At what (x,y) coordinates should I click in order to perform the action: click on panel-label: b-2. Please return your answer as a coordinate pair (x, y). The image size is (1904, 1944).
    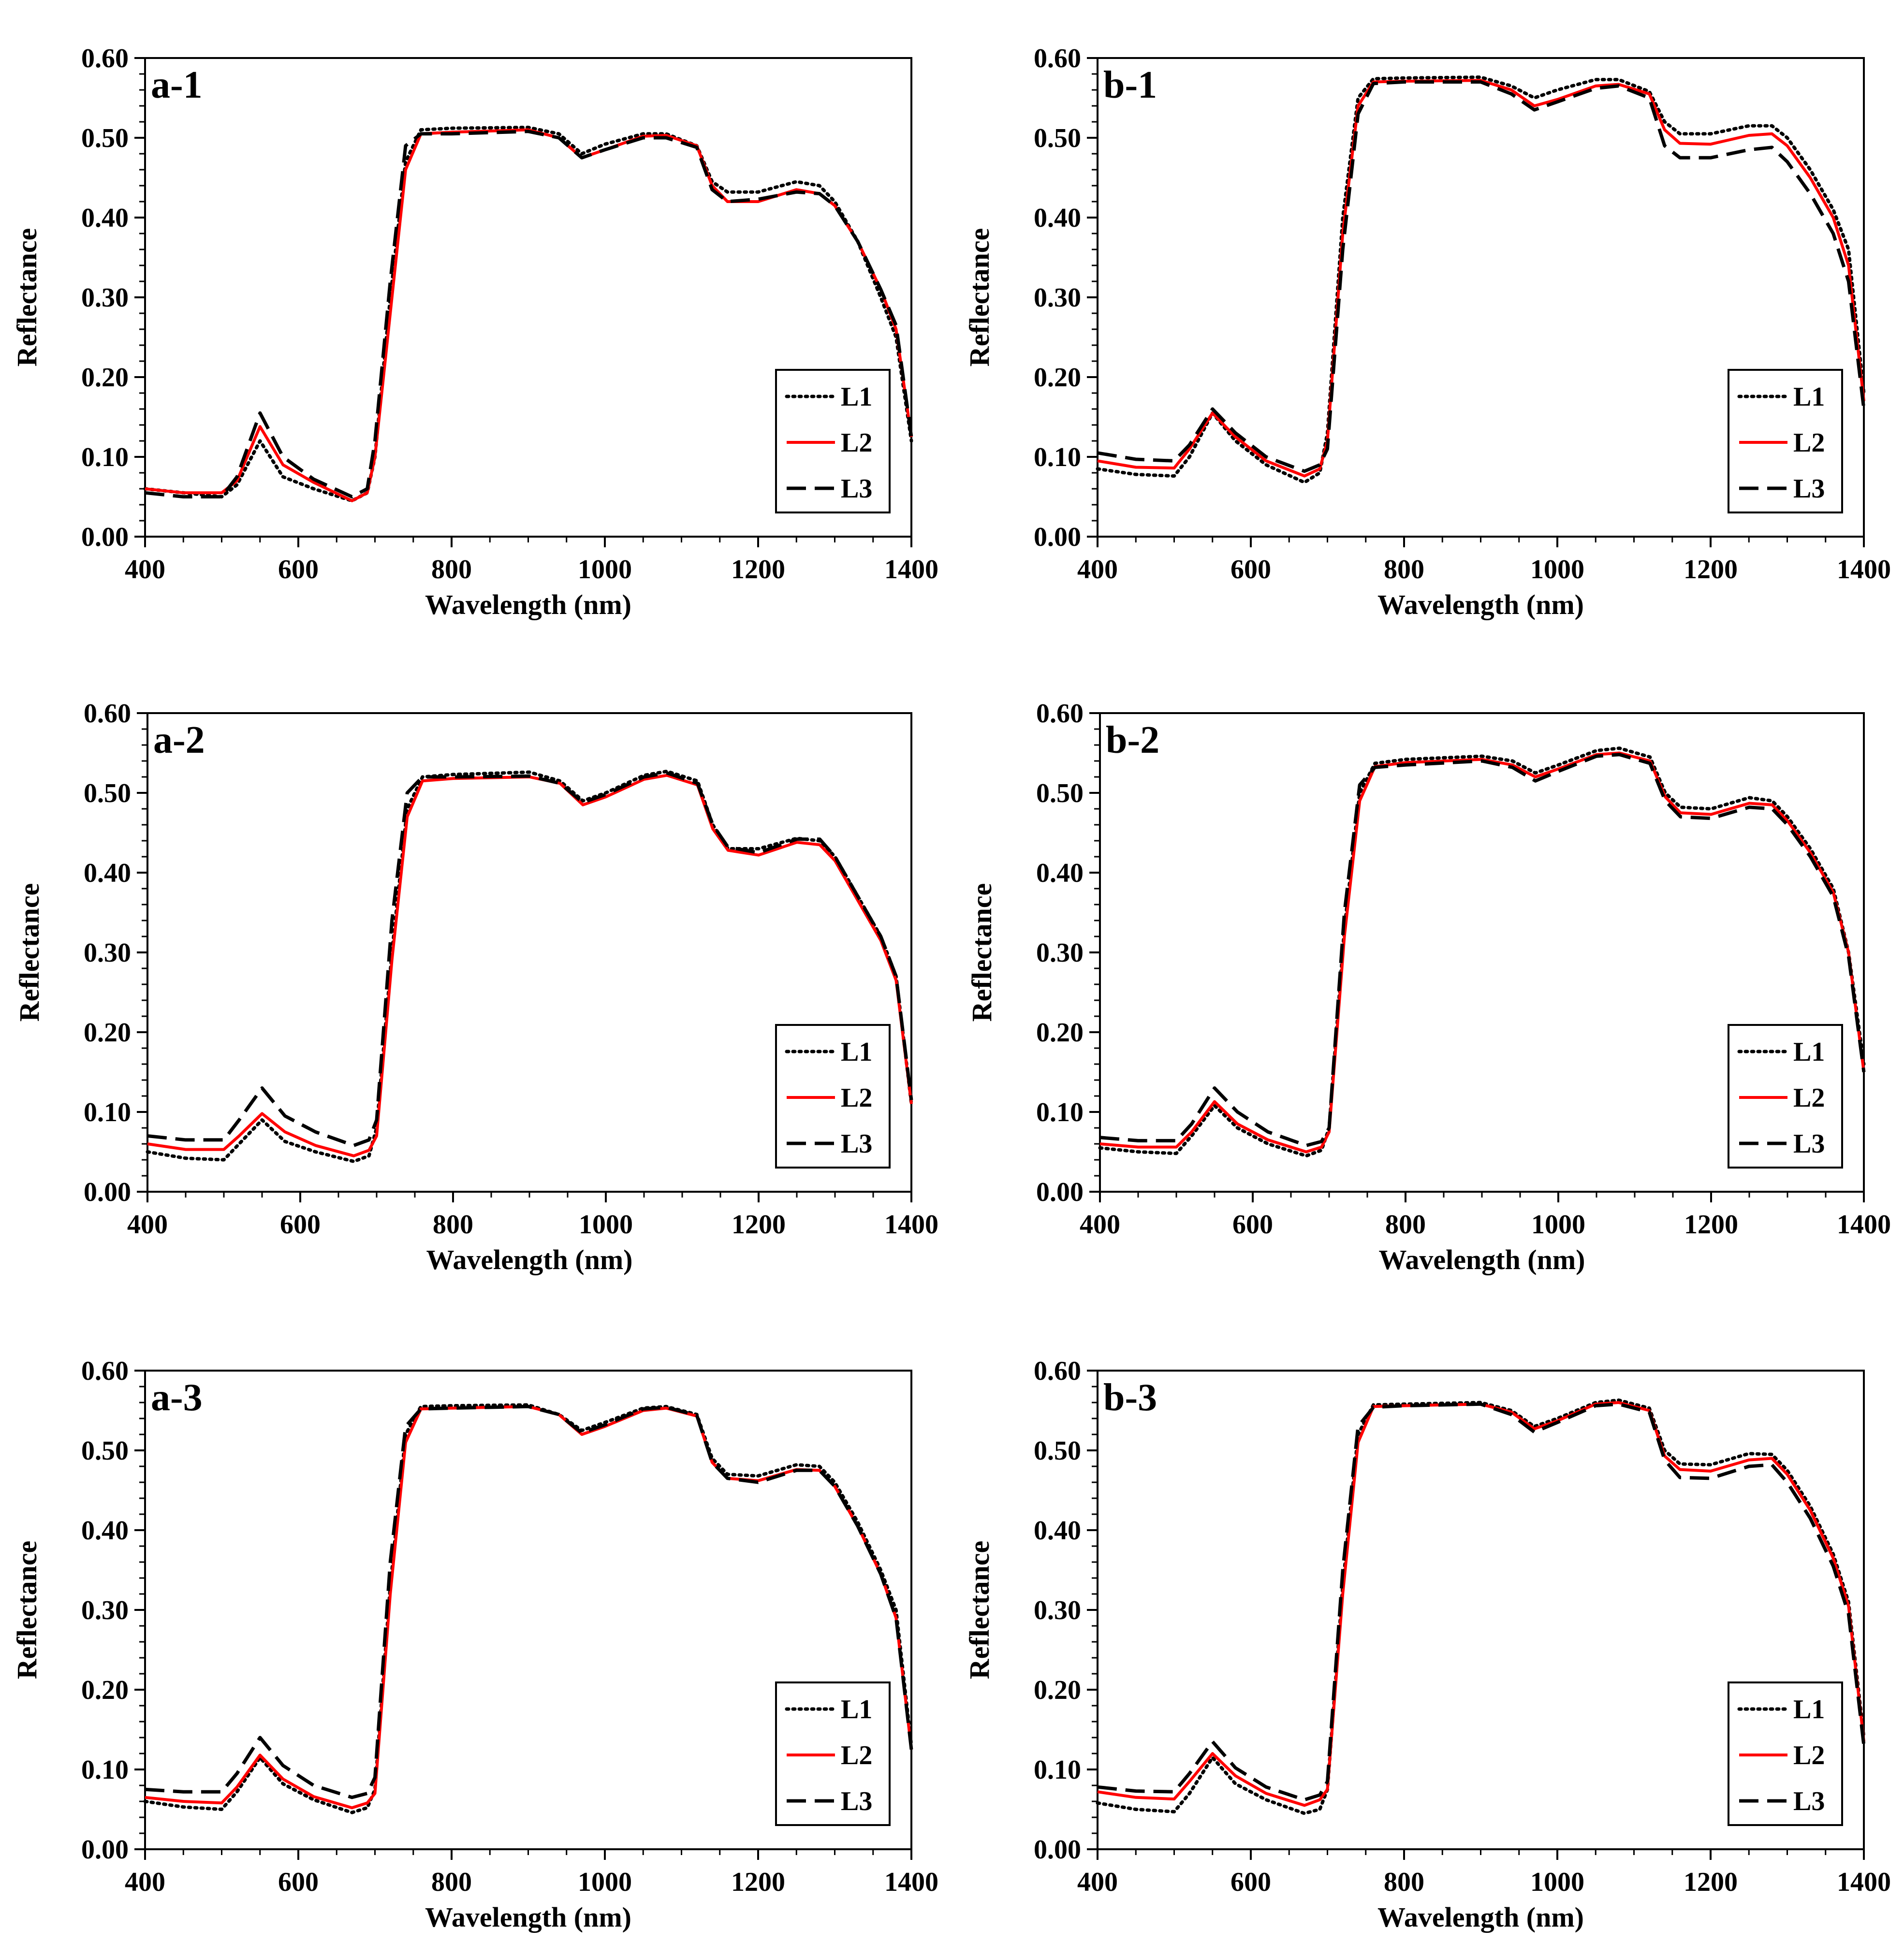
    Looking at the image, I should click on (1133, 740).